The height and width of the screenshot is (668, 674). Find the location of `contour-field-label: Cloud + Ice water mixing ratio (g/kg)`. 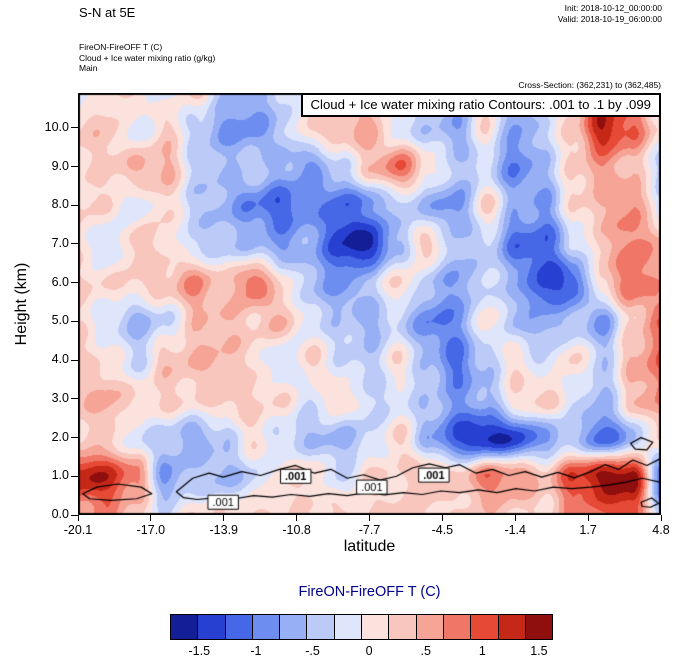

contour-field-label: Cloud + Ice water mixing ratio (g/kg) is located at coordinates (147, 57).